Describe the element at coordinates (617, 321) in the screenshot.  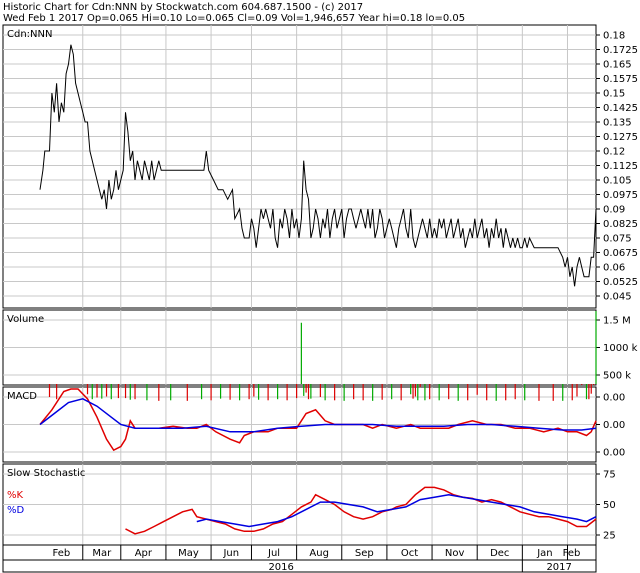
I see `y-tick-label: 1.5 M` at that location.